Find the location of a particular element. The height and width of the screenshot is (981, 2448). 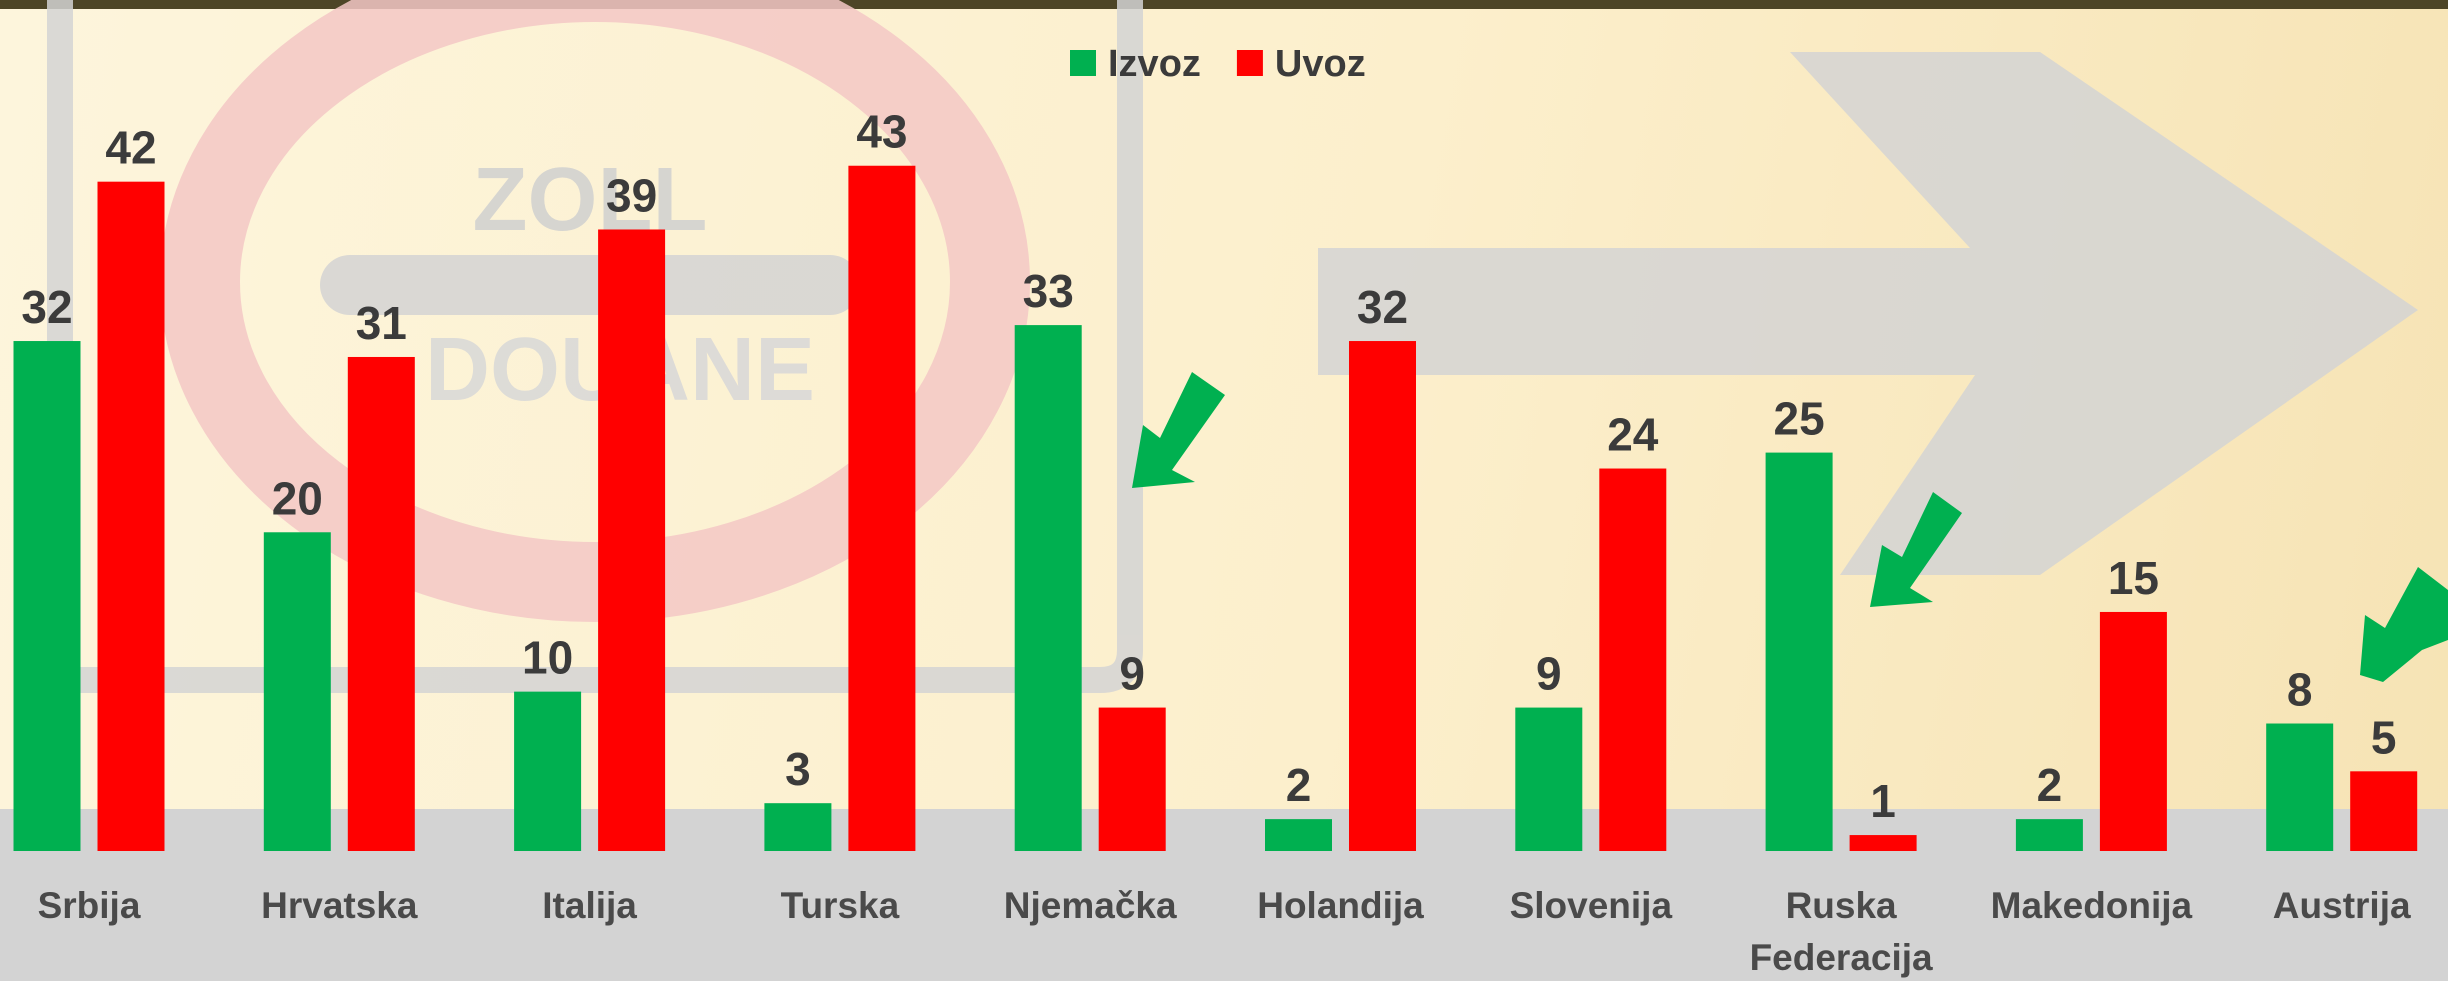

data-label: 33 is located at coordinates (1048, 291).